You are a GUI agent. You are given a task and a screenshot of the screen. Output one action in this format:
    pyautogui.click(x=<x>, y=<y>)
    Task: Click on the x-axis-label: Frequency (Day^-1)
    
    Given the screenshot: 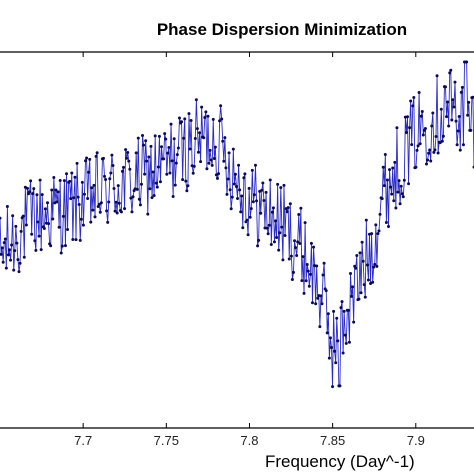 What is the action you would take?
    pyautogui.click(x=340, y=461)
    